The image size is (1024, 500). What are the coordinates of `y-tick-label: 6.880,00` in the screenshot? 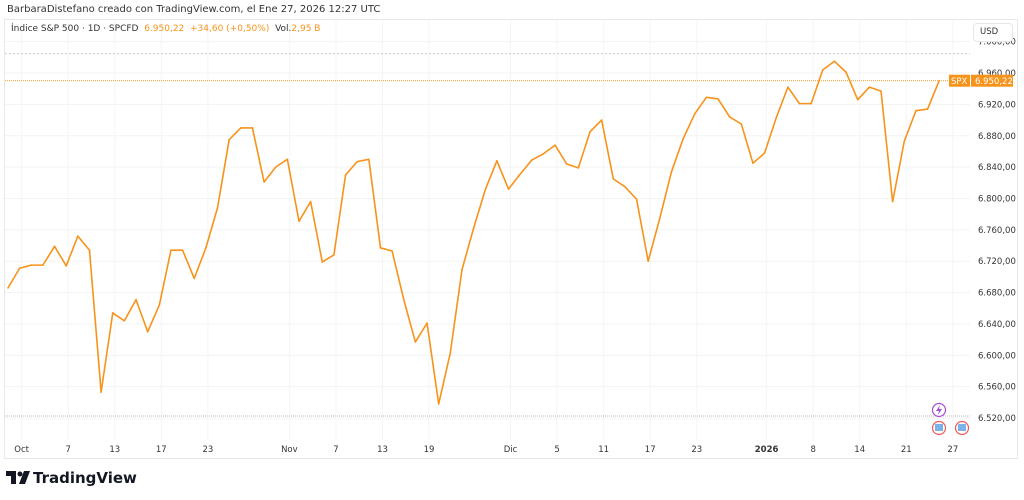 It's located at (997, 137).